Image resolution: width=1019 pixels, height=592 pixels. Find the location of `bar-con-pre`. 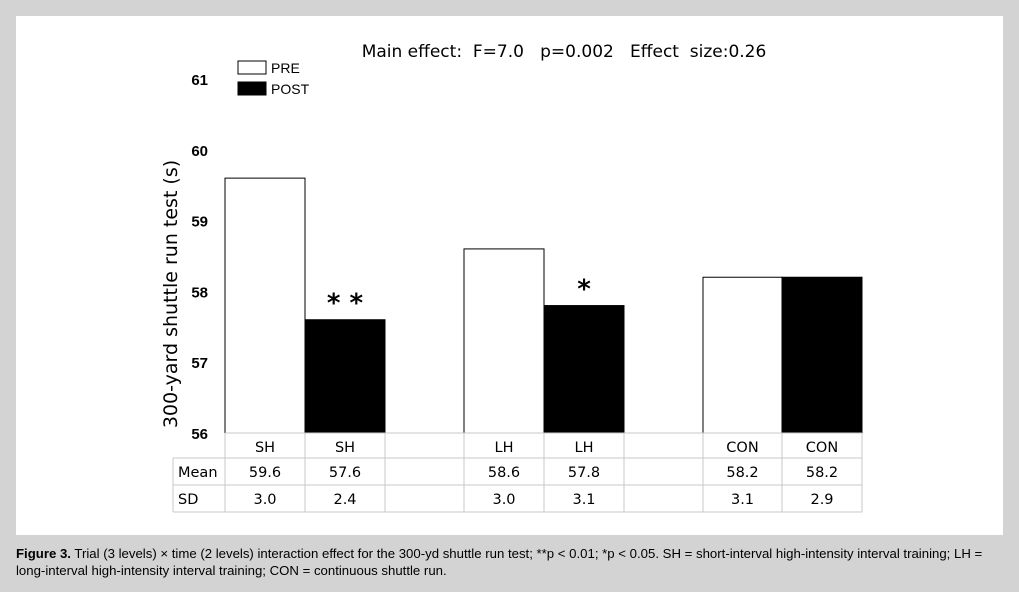

bar-con-pre is located at coordinates (742, 355).